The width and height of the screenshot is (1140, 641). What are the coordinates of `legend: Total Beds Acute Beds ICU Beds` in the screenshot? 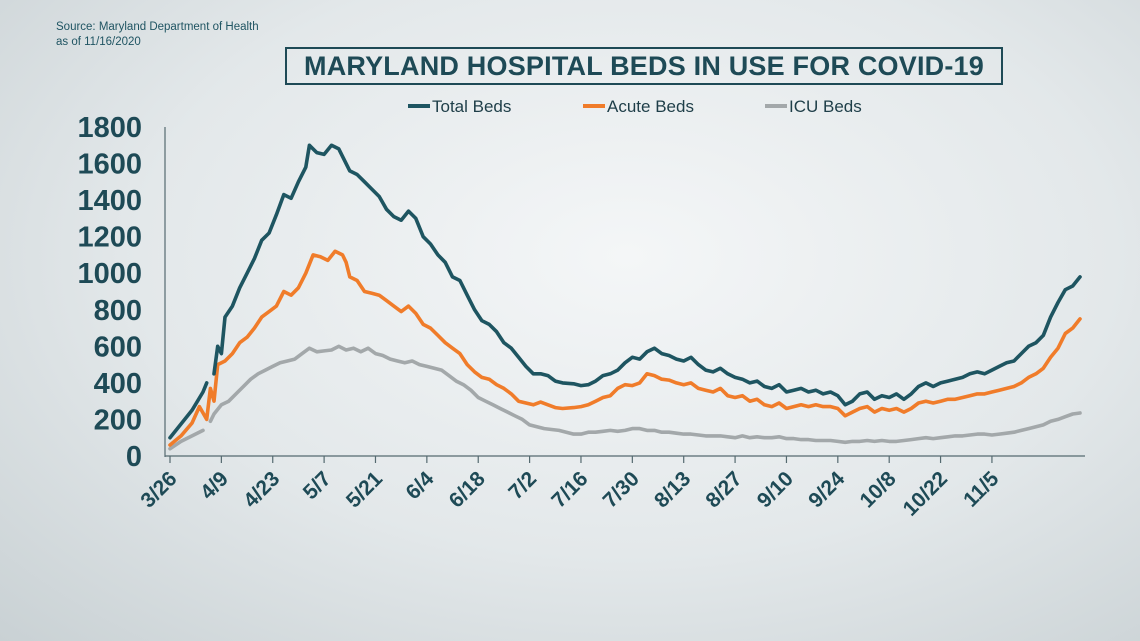 It's located at (635, 106).